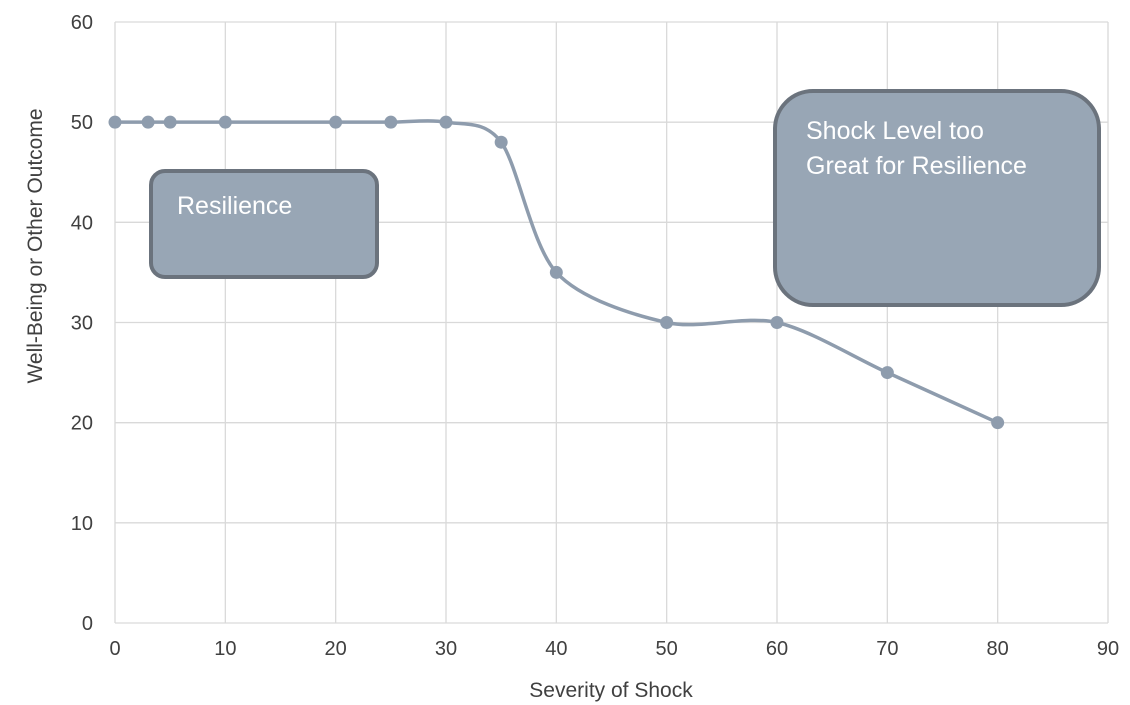 This screenshot has height=705, width=1130. Describe the element at coordinates (82, 524) in the screenshot. I see `y-tick-label: 10` at that location.